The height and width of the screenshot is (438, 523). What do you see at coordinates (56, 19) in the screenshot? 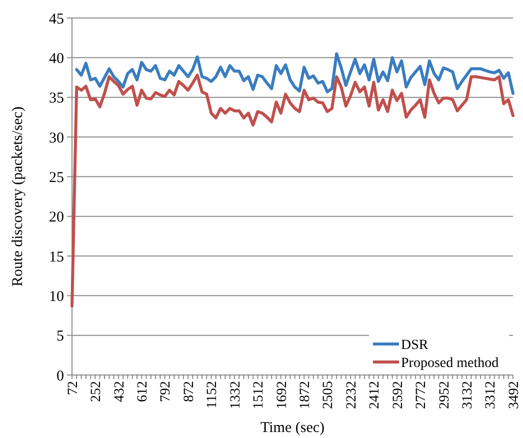
I see `y-tick-label: 45` at bounding box center [56, 19].